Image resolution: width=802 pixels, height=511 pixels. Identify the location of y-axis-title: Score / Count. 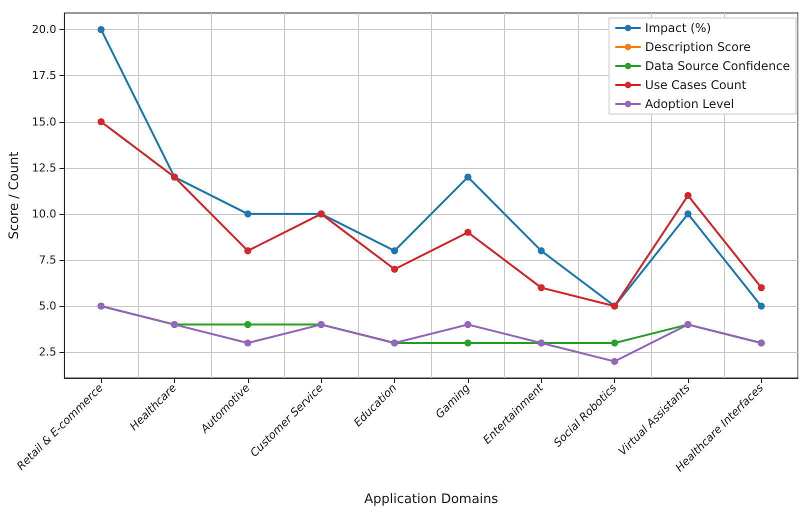
(14, 196).